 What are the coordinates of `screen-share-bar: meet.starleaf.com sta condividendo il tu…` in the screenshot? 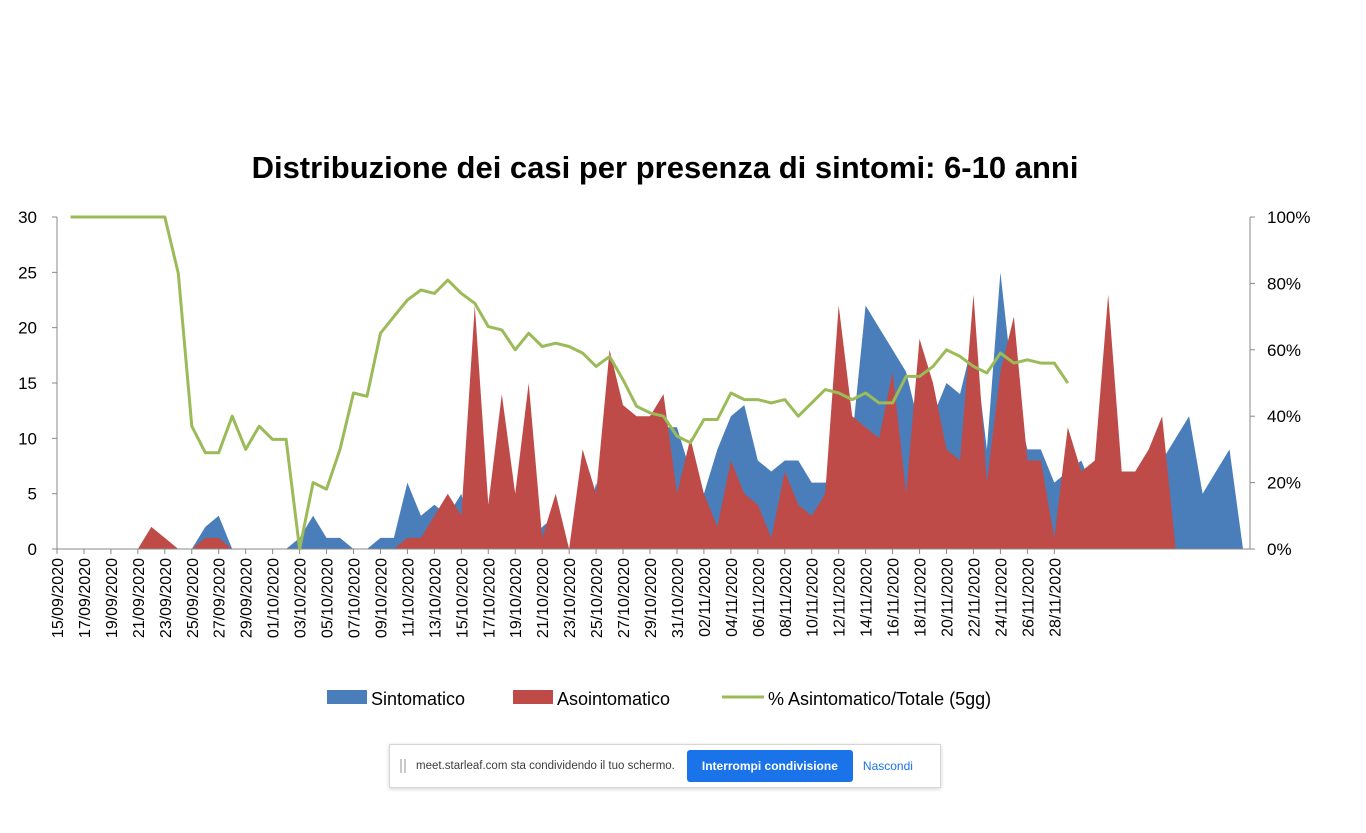 It's located at (665, 766).